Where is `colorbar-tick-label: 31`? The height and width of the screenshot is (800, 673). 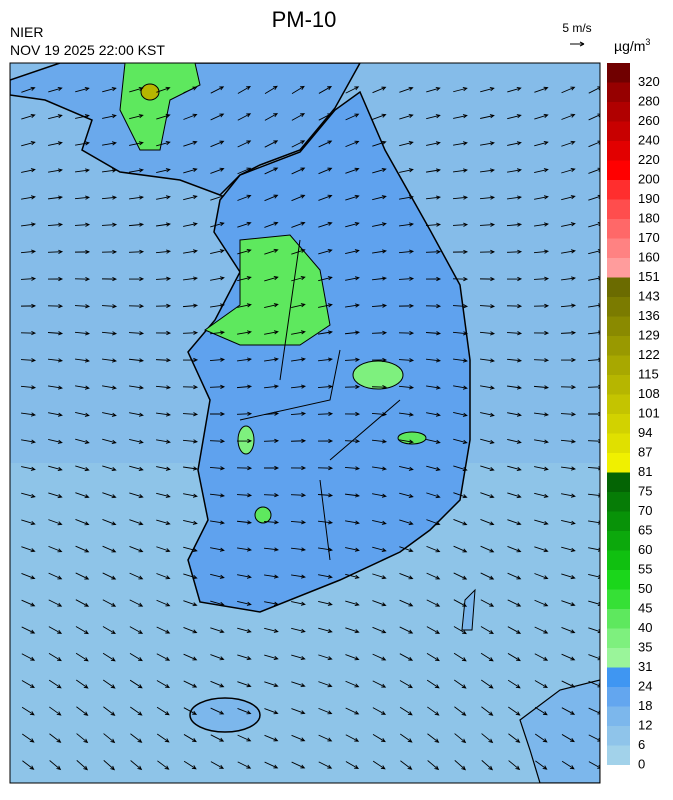 colorbar-tick-label: 31 is located at coordinates (645, 666).